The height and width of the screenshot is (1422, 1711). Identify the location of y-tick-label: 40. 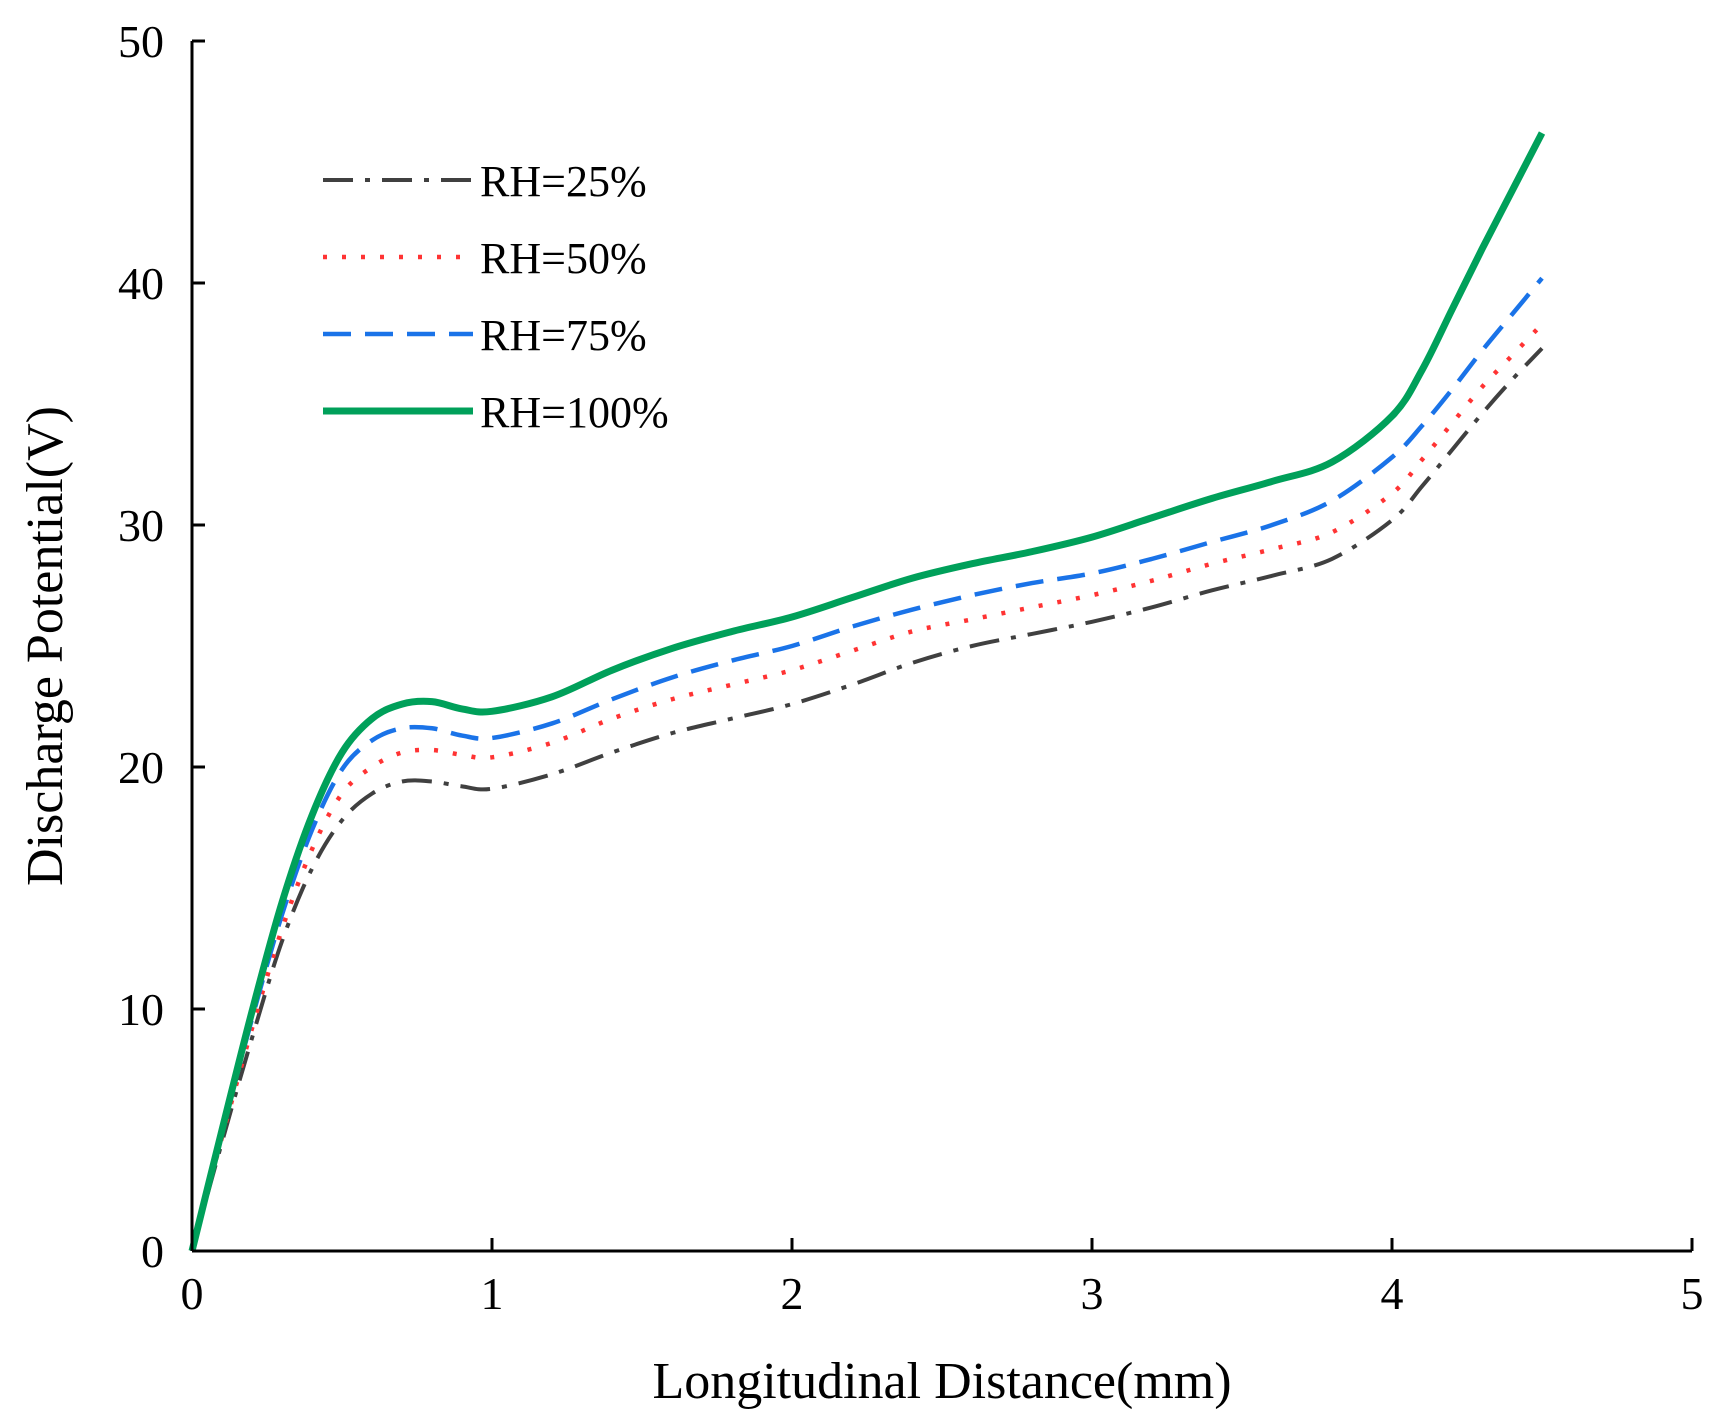
(141, 283).